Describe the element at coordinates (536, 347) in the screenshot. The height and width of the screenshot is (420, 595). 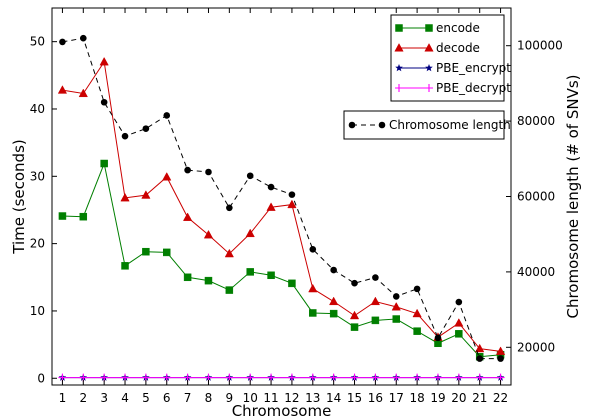
I see `y2-tick-label: 20000` at that location.